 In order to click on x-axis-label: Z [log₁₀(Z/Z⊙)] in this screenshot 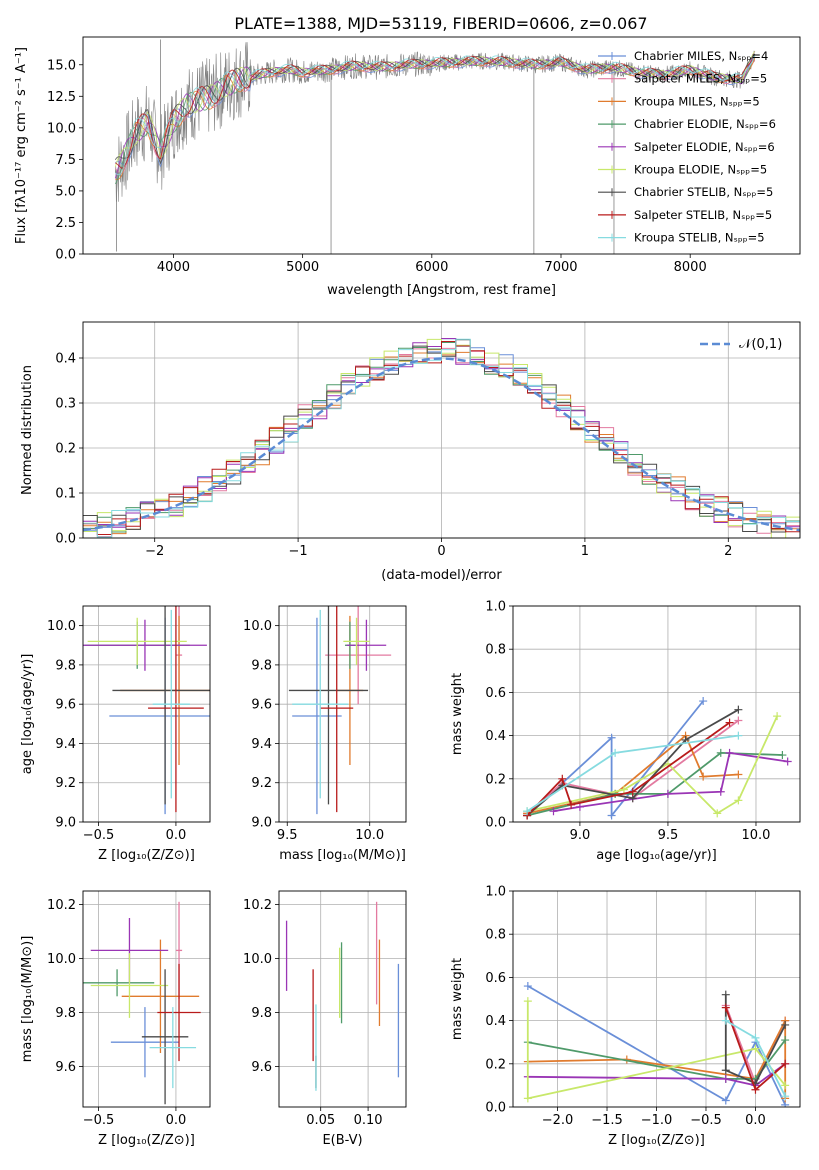, I will do `click(656, 1140)`.